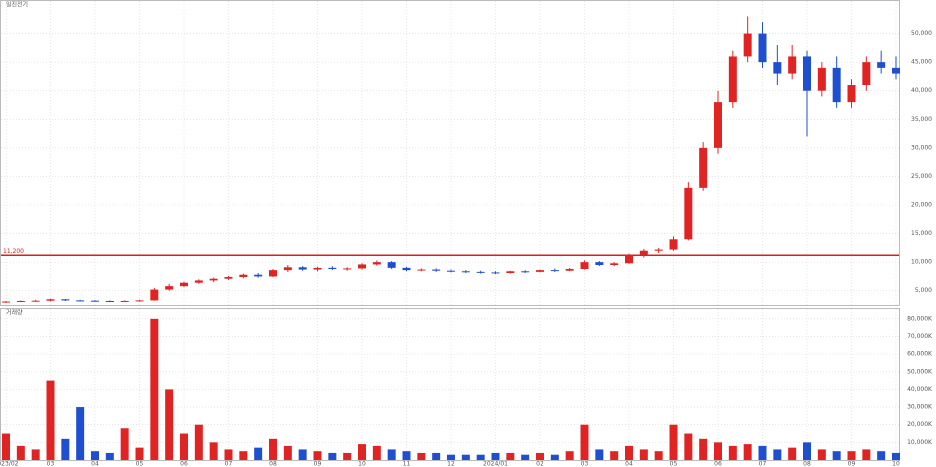  Describe the element at coordinates (407, 464) in the screenshot. I see `x-tick-label: 11` at that location.